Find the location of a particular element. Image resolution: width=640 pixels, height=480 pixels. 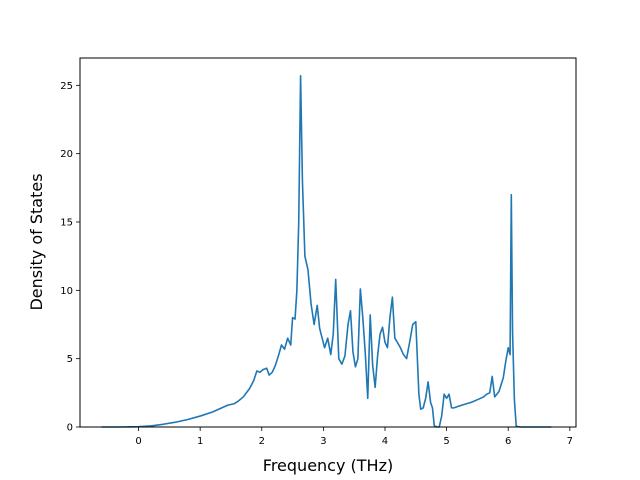

x-tick-label: 7 is located at coordinates (570, 441).